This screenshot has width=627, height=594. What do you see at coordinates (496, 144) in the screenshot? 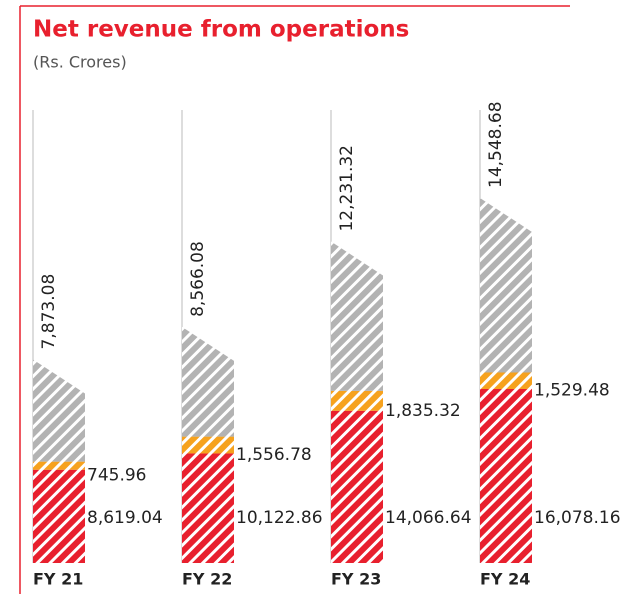
I see `value-label: 14,548.68` at bounding box center [496, 144].